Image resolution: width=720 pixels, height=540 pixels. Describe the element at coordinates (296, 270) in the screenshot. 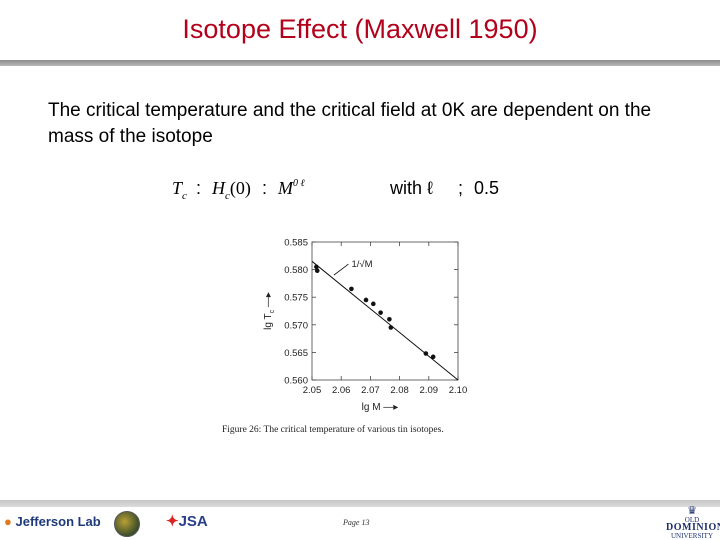

I see `y-tick-label: 0.580` at that location.